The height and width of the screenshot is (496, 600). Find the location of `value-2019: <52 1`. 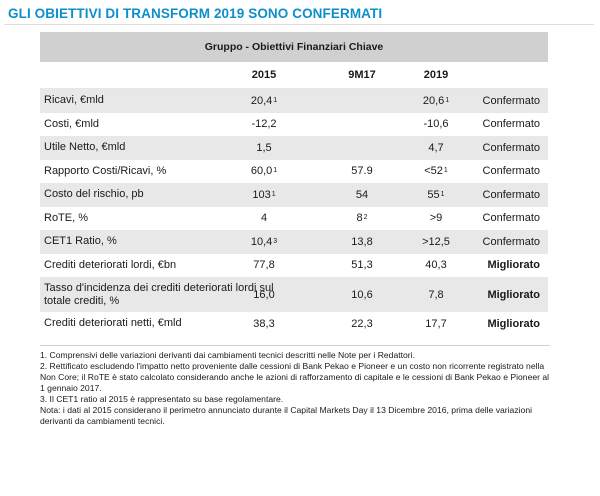

value-2019: <52 1 is located at coordinates (436, 171).